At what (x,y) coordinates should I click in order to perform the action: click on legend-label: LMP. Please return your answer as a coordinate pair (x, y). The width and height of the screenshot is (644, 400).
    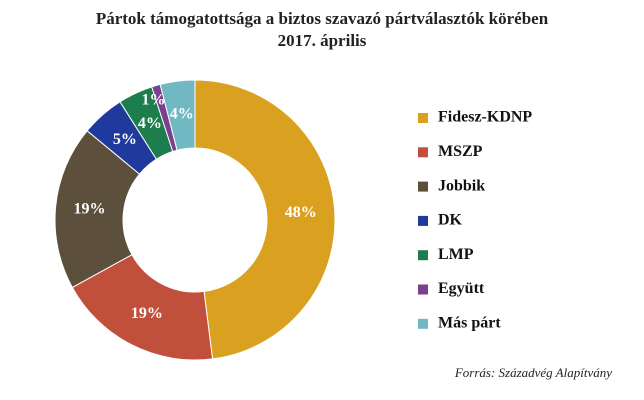
    Looking at the image, I should click on (456, 254).